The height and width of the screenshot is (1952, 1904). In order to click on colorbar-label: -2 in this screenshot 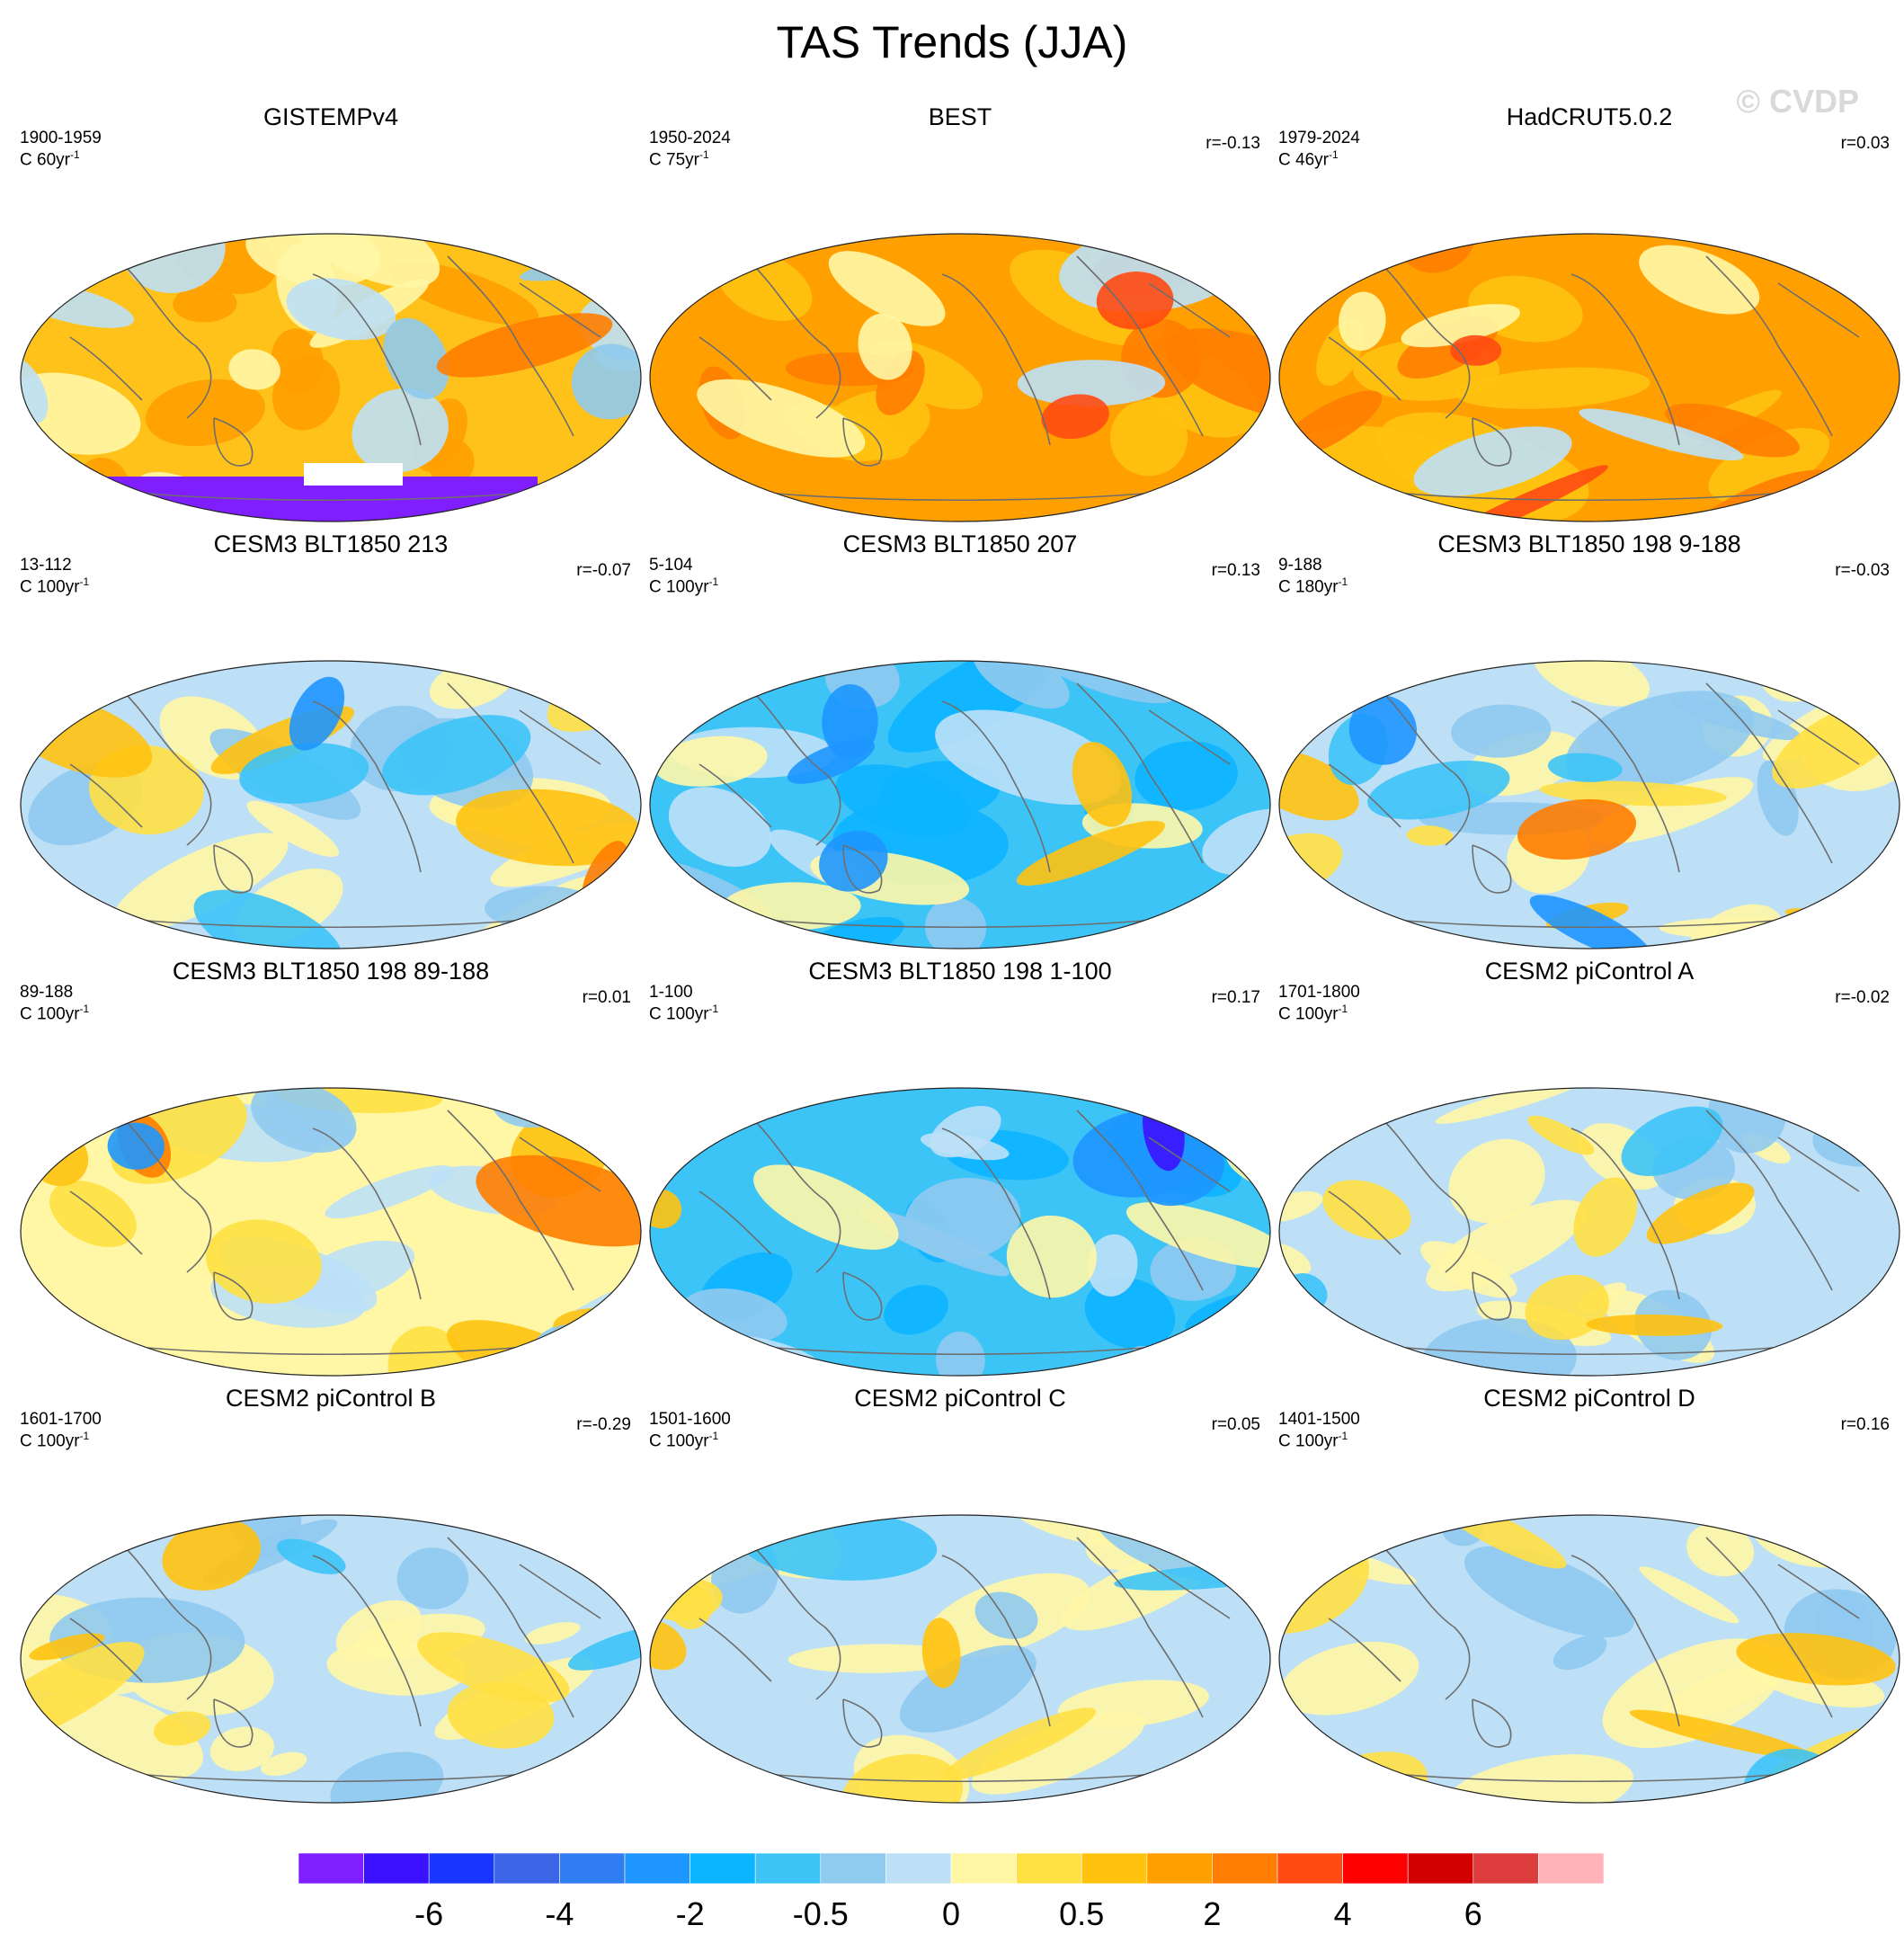, I will do `click(690, 1913)`.